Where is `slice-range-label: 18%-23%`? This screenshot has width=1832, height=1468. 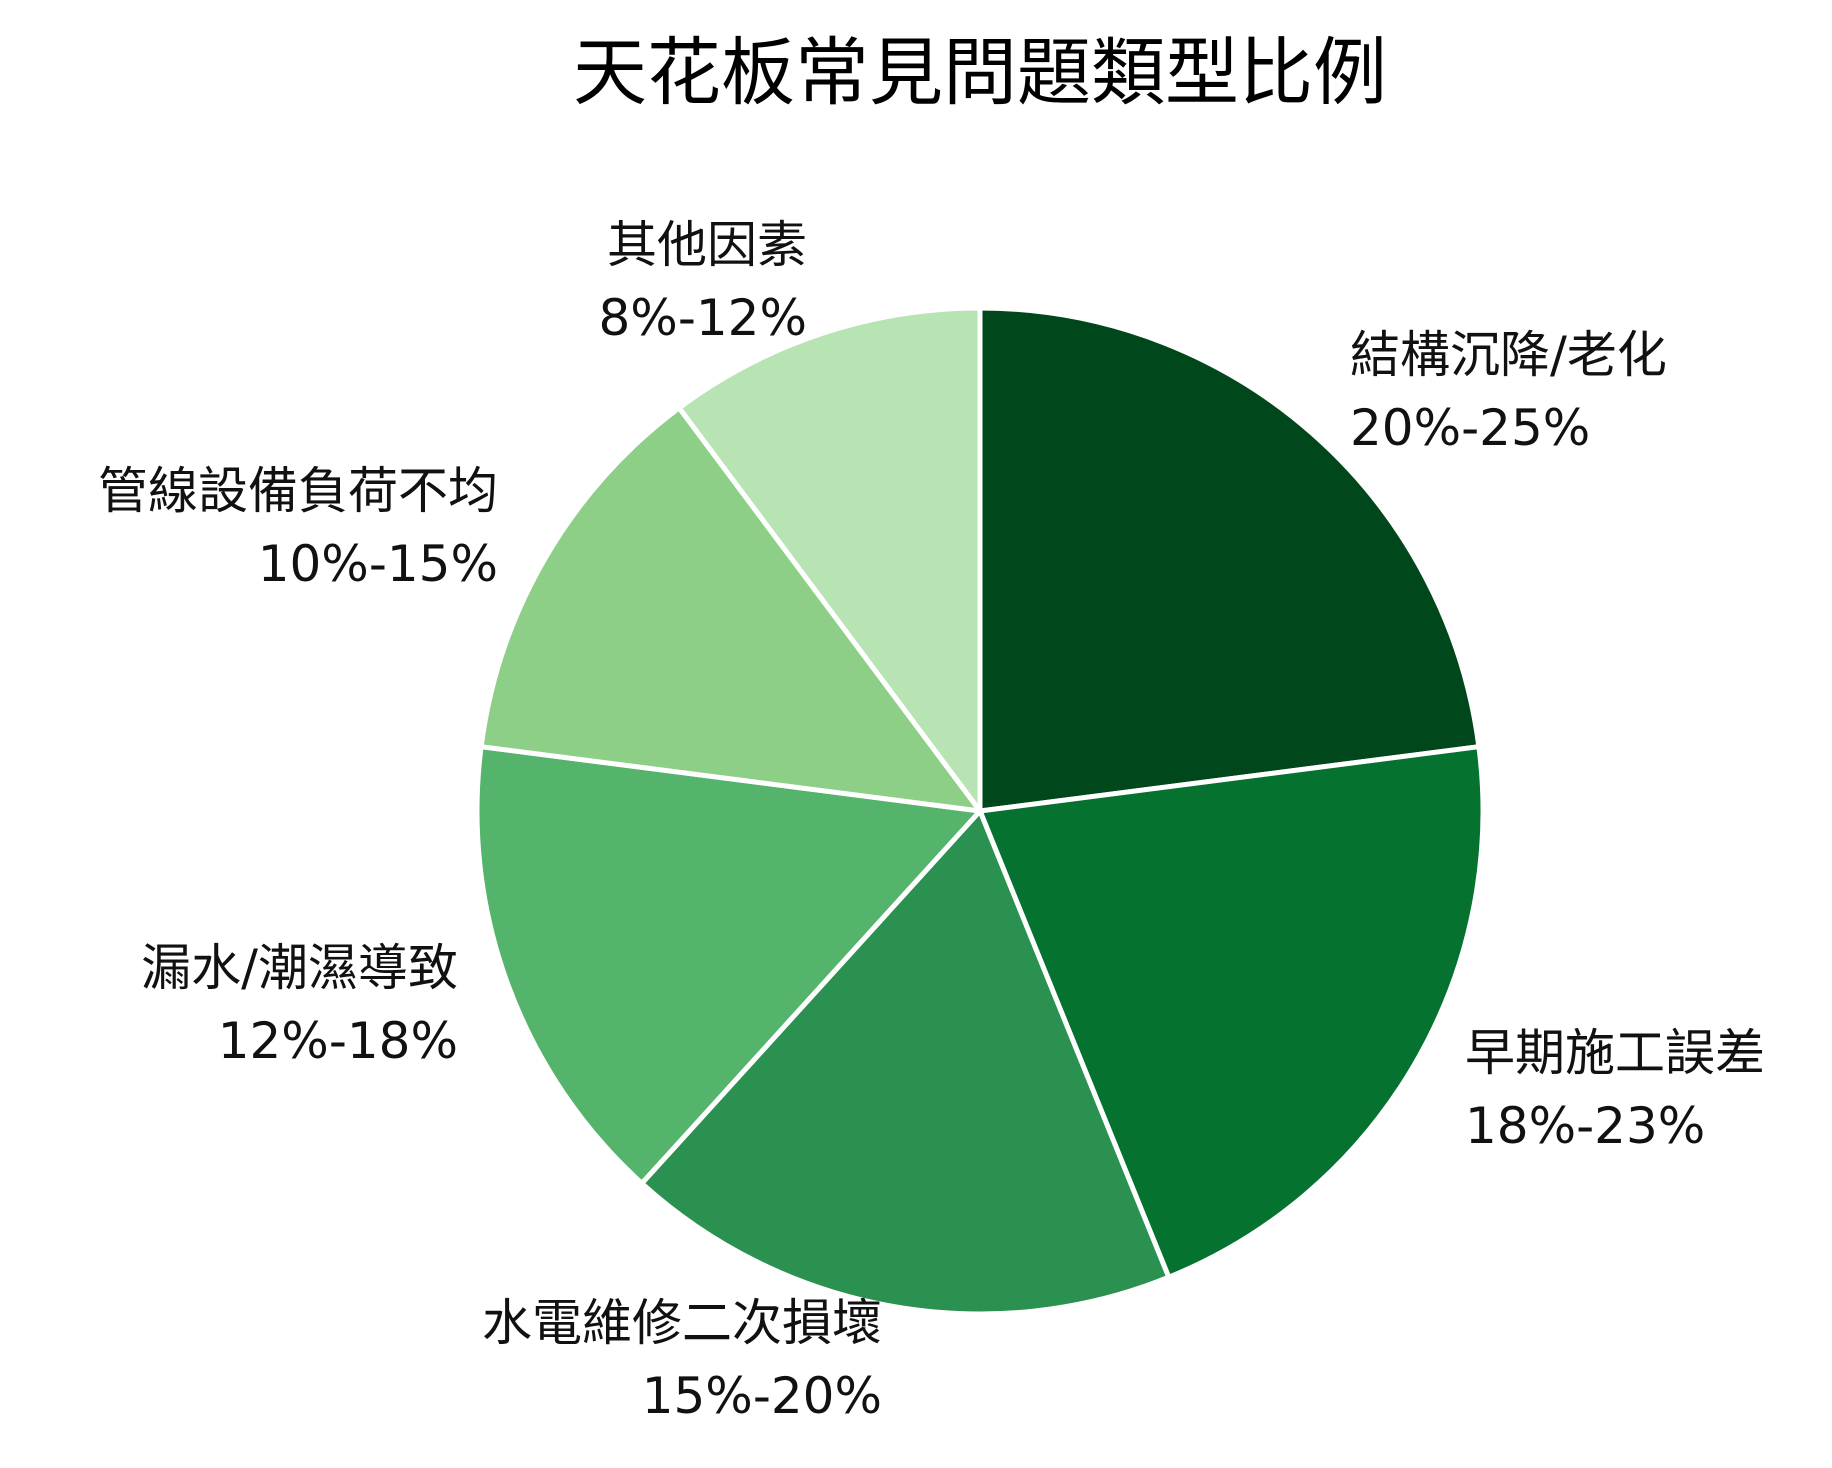
slice-range-label: 18%-23% is located at coordinates (1585, 1126).